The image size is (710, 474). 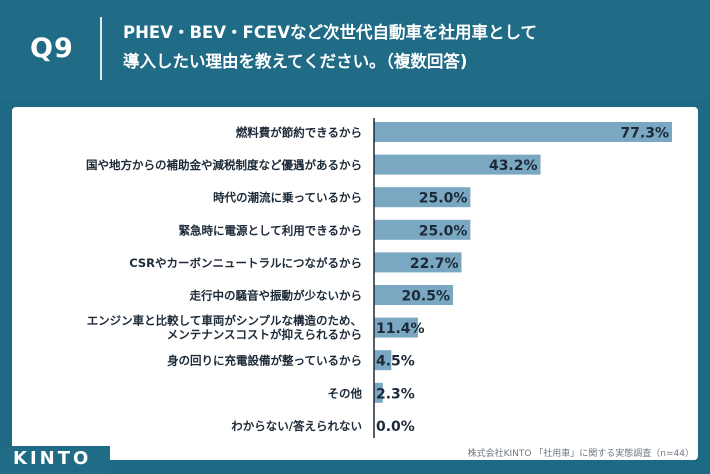 I want to click on value-label-7: 4.5%, so click(x=395, y=362).